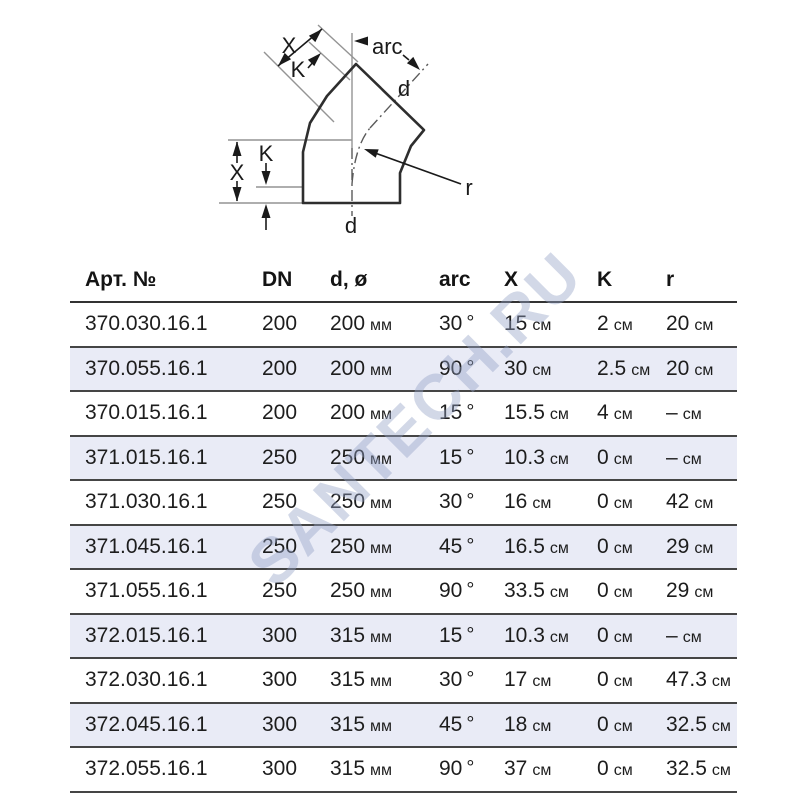 The image size is (800, 800). What do you see at coordinates (406, 57) in the screenshot?
I see `arc-right-leader` at bounding box center [406, 57].